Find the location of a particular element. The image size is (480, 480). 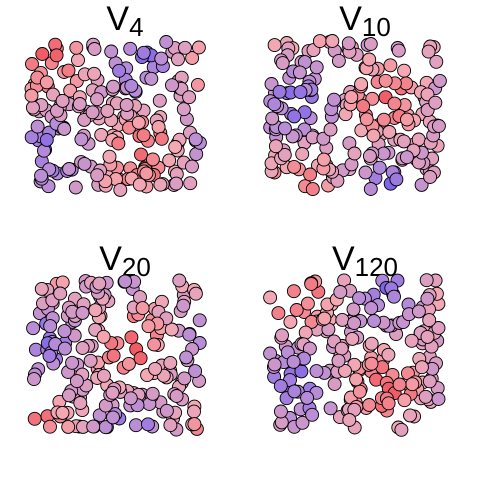

title-sub: 120 is located at coordinates (376, 267).